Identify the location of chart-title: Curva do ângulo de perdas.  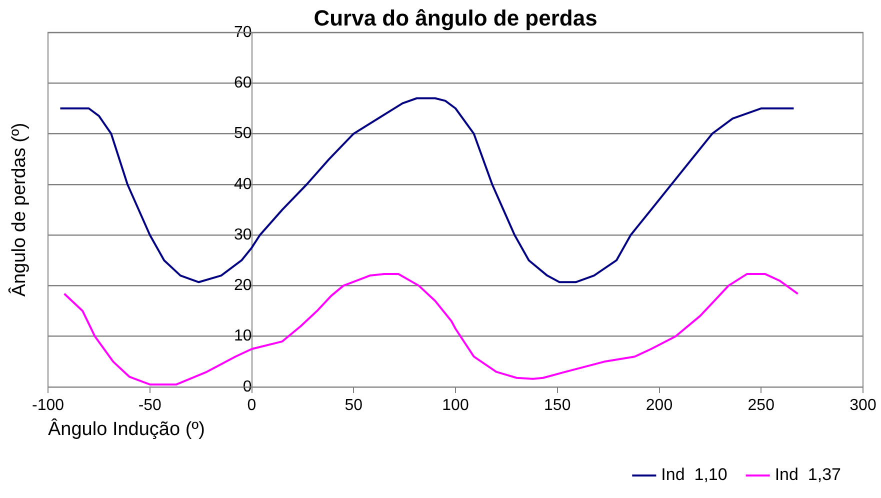
(456, 17).